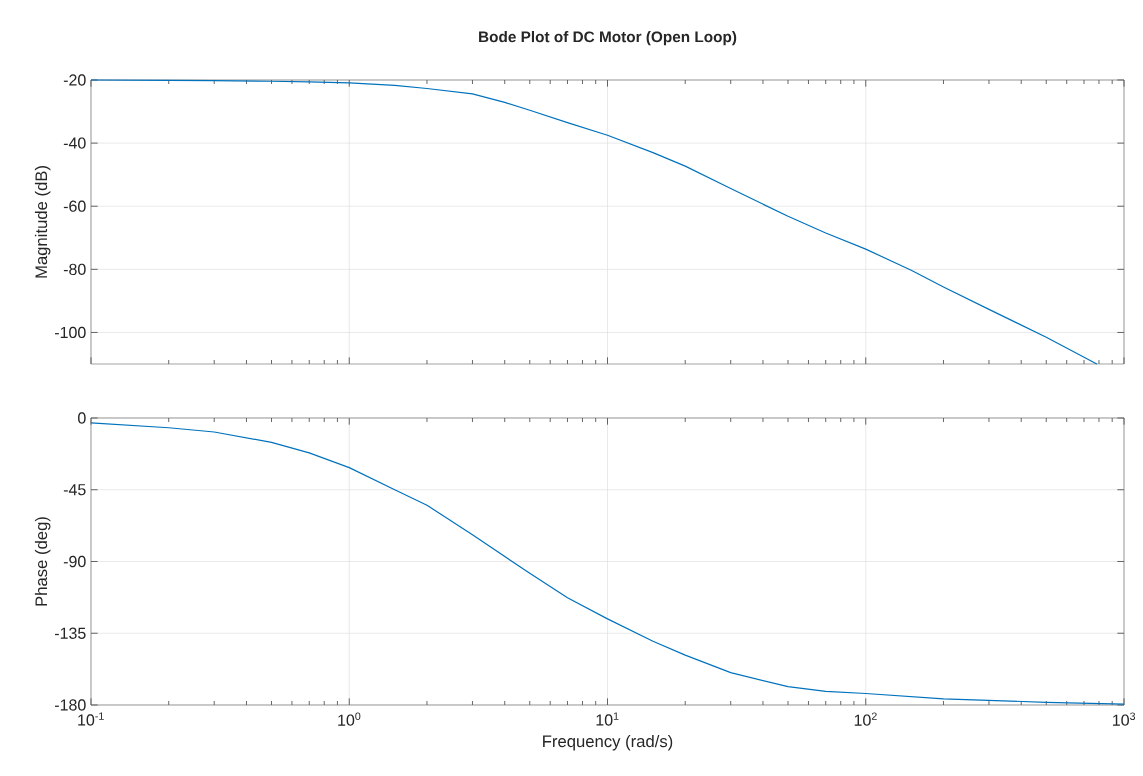 The image size is (1143, 776). What do you see at coordinates (74, 490) in the screenshot?
I see `y-tick-label: -45` at bounding box center [74, 490].